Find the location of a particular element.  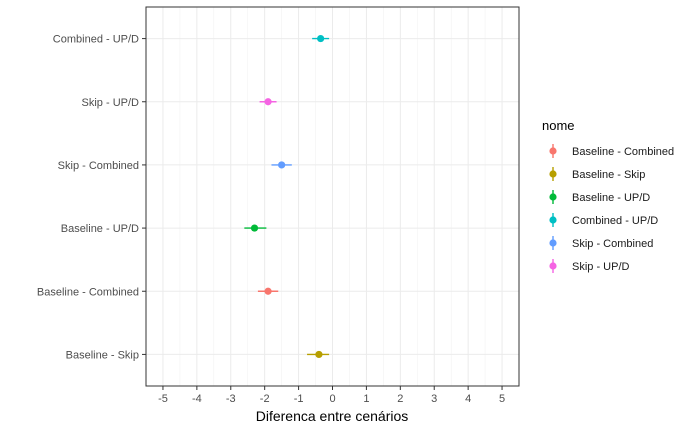

legend-label: Baseline - Combined is located at coordinates (623, 152).